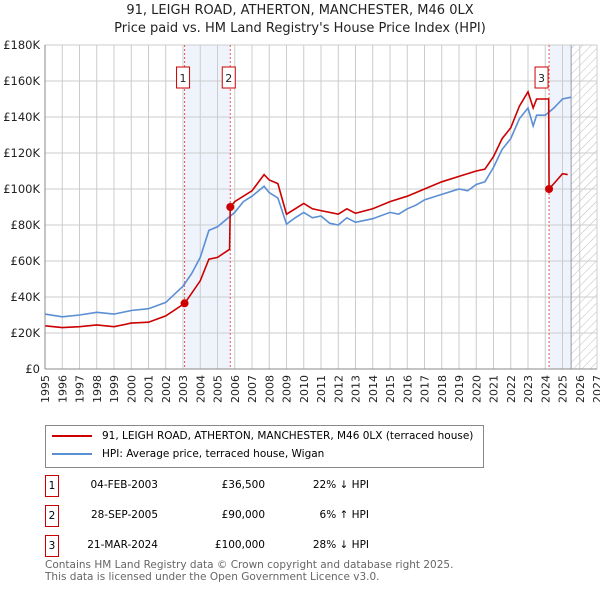  Describe the element at coordinates (595, 389) in the screenshot. I see `x-tick-label: 2027` at that location.